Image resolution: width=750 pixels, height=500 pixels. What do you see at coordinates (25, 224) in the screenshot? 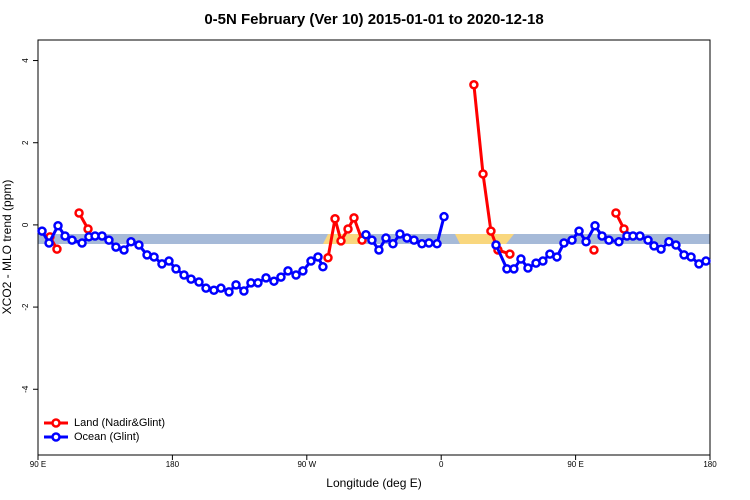
I see `y-tick-label: 0` at bounding box center [25, 224].